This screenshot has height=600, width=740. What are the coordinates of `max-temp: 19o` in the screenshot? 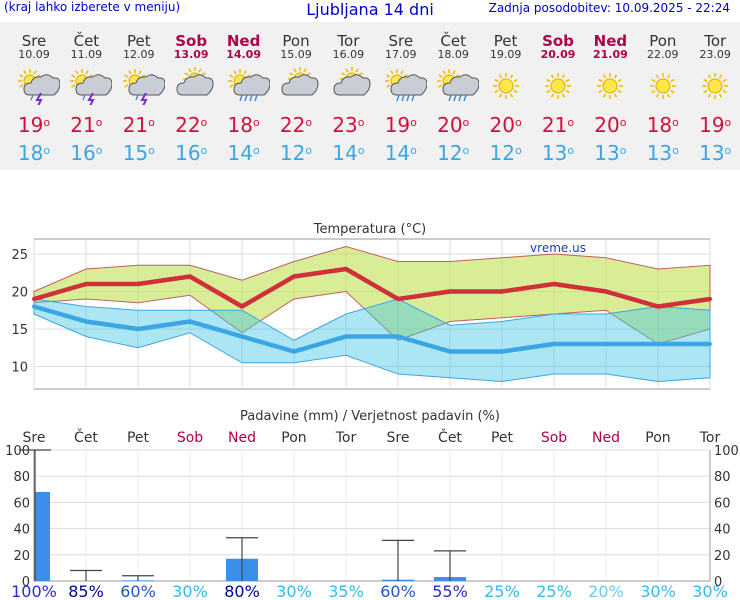 It's located at (34, 125).